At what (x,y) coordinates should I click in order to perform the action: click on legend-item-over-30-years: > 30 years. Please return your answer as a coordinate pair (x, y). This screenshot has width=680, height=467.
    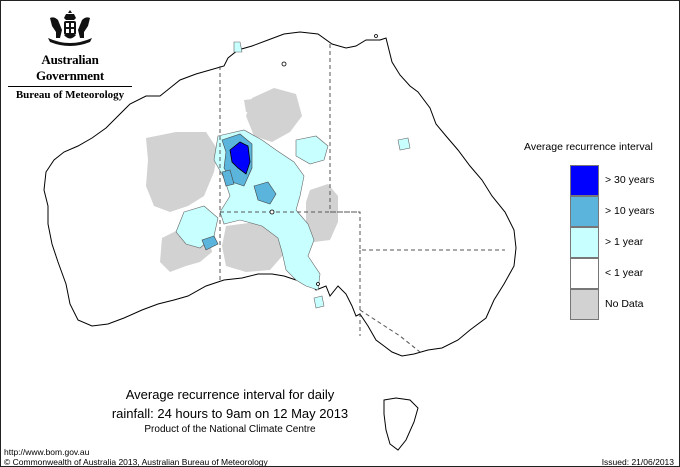
    Looking at the image, I should click on (625, 180).